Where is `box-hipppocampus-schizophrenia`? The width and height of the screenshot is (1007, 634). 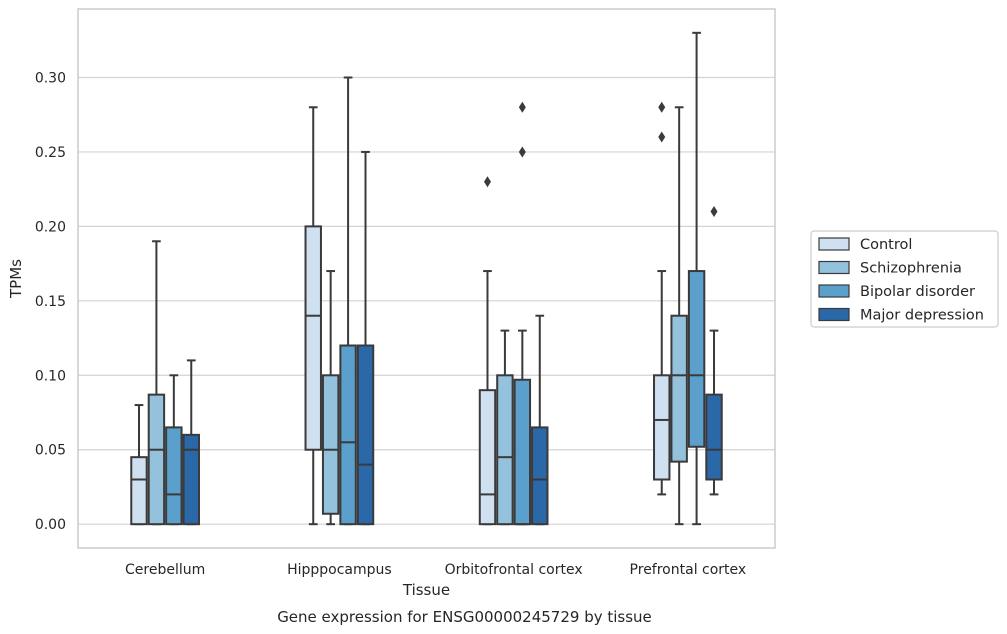 box-hipppocampus-schizophrenia is located at coordinates (330, 398).